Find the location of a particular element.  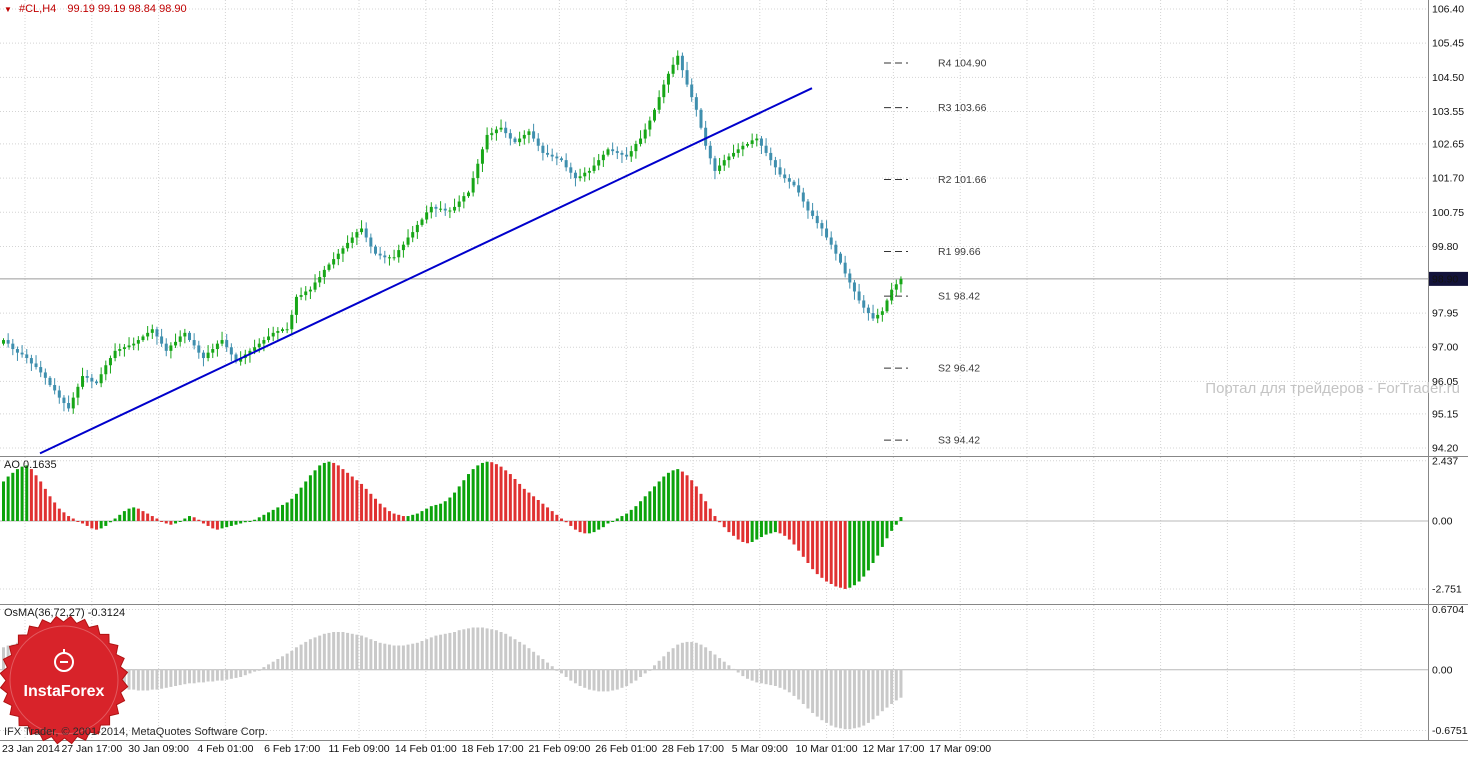

osma-indicator-label: OsMA(36,72,27) -0.3124 is located at coordinates (65, 613).